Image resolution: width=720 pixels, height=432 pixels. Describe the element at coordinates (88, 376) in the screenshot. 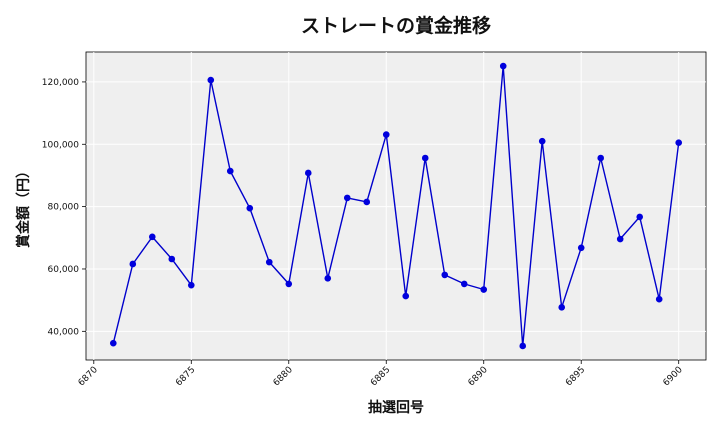

I see `x-tick-label: 6870` at that location.